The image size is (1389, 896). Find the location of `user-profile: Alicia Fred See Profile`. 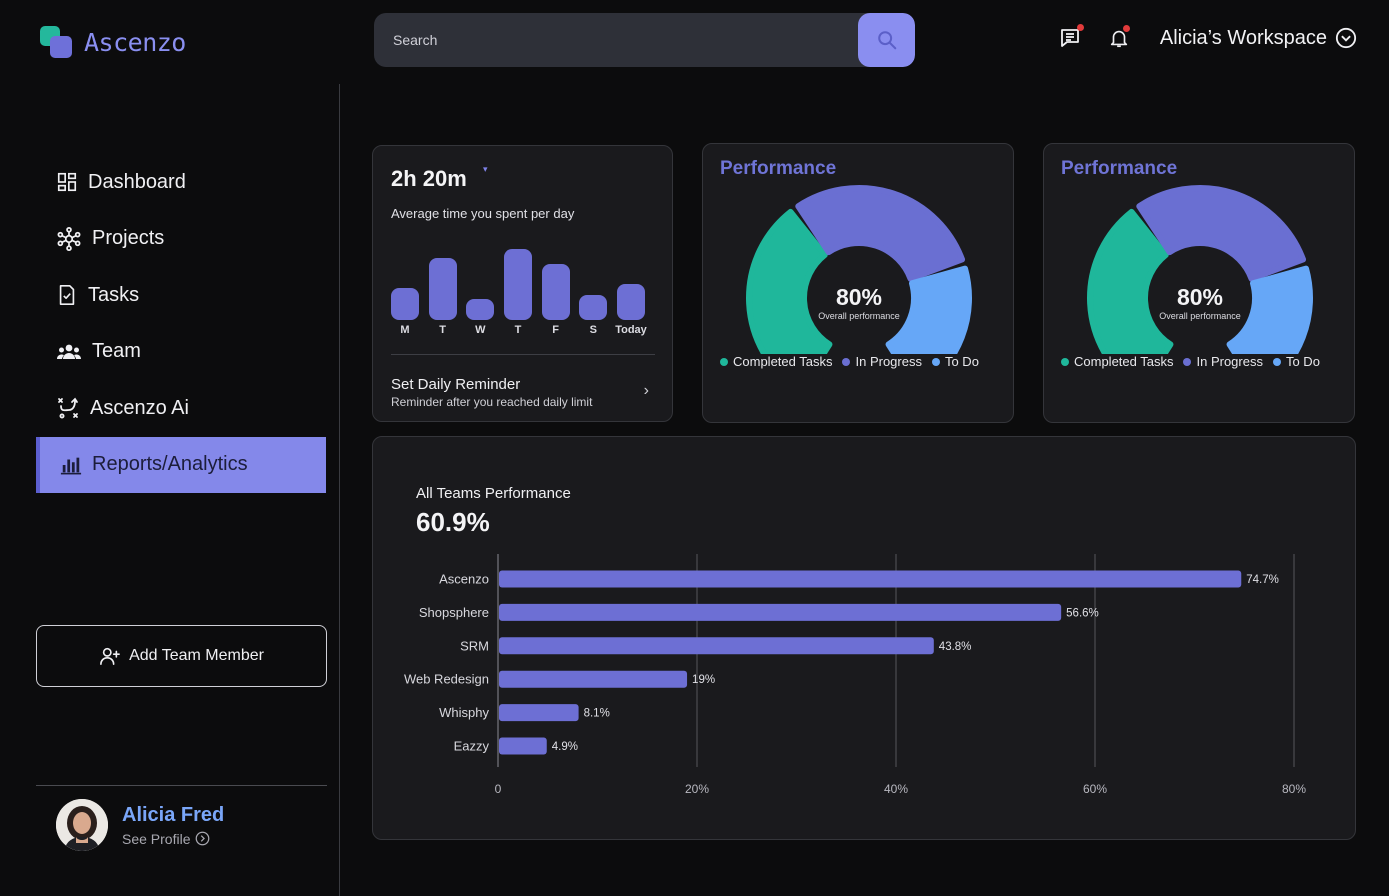

user-profile: Alicia Fred See Profile is located at coordinates (140, 825).